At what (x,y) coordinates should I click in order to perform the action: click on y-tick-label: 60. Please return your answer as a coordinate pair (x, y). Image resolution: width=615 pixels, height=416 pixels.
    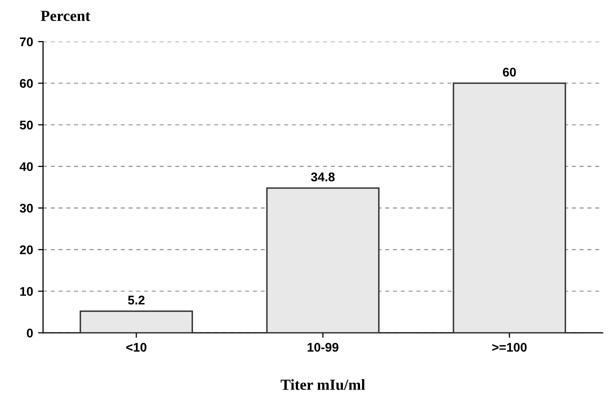
    Looking at the image, I should click on (26, 83).